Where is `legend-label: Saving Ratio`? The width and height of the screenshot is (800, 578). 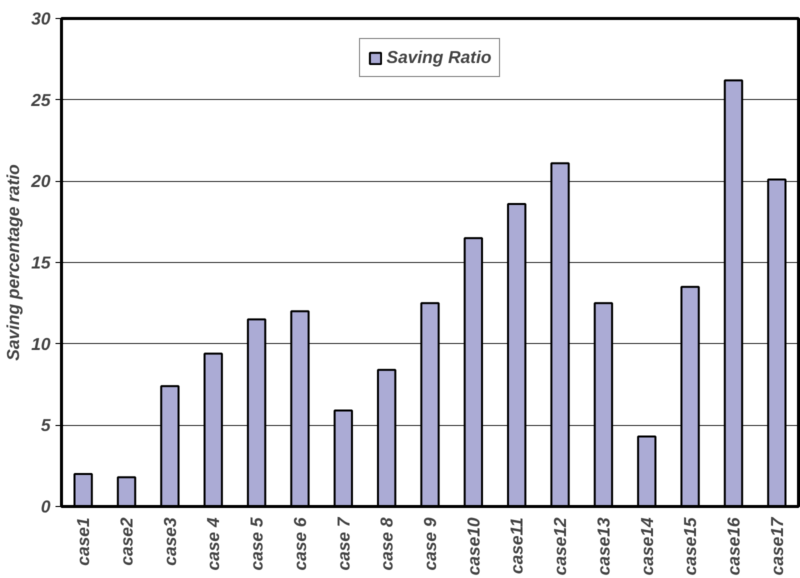
legend-label: Saving Ratio is located at coordinates (439, 57).